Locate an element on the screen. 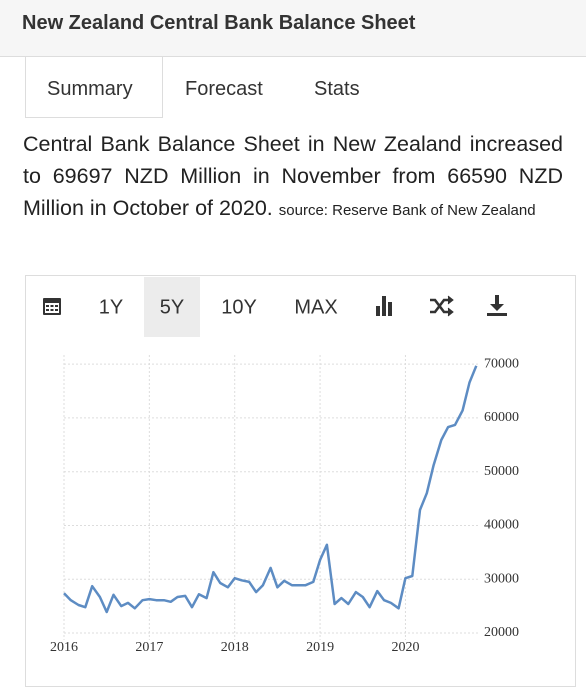  y-tick-label: 60000 is located at coordinates (501, 417).